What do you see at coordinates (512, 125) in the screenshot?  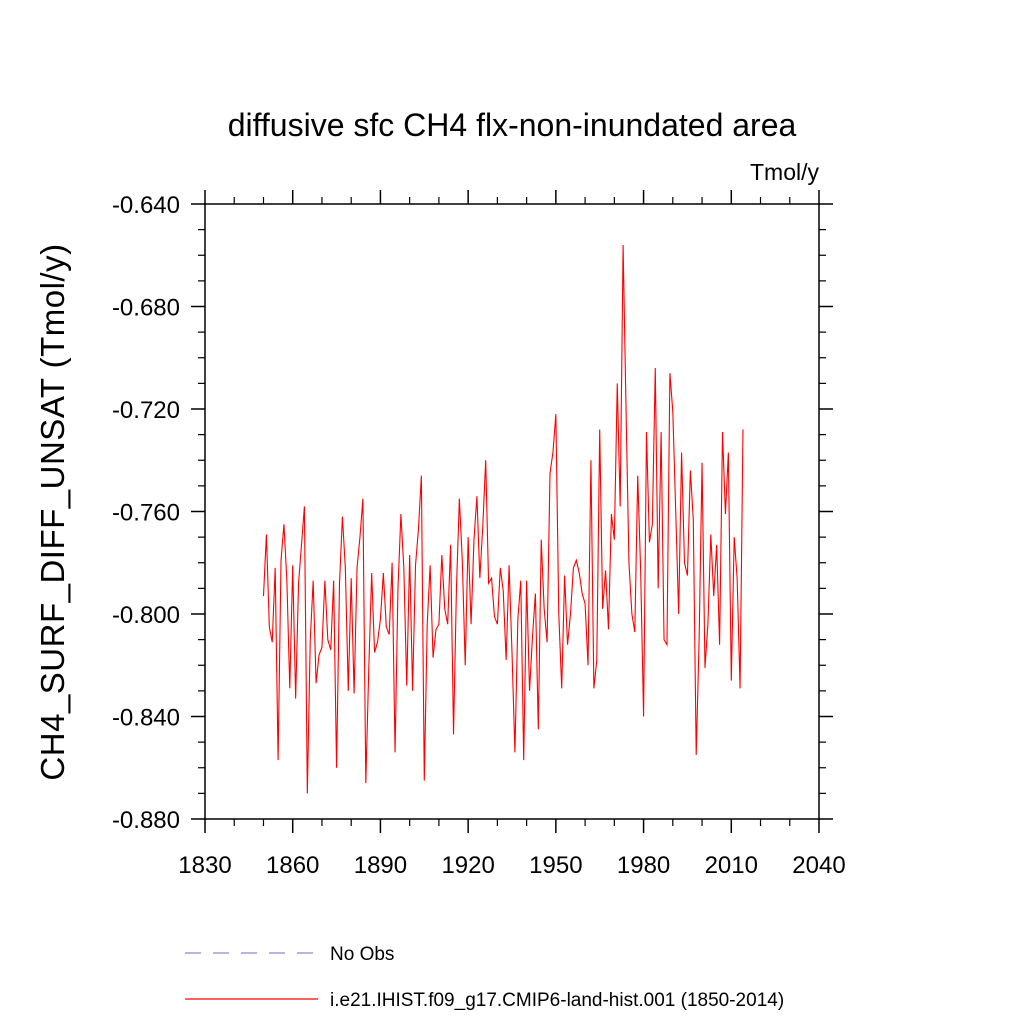 I see `chart-title: diffusive sfc CH4 flx-non-inundated area` at bounding box center [512, 125].